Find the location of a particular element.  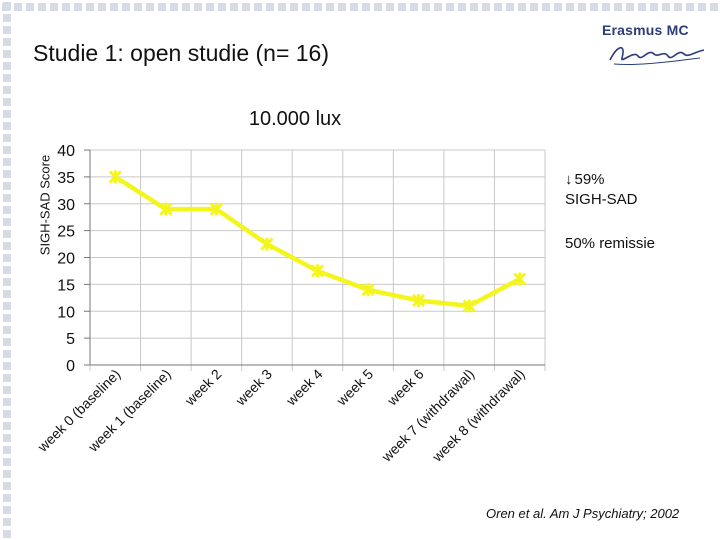

y-tick-label: 0 is located at coordinates (70, 366).